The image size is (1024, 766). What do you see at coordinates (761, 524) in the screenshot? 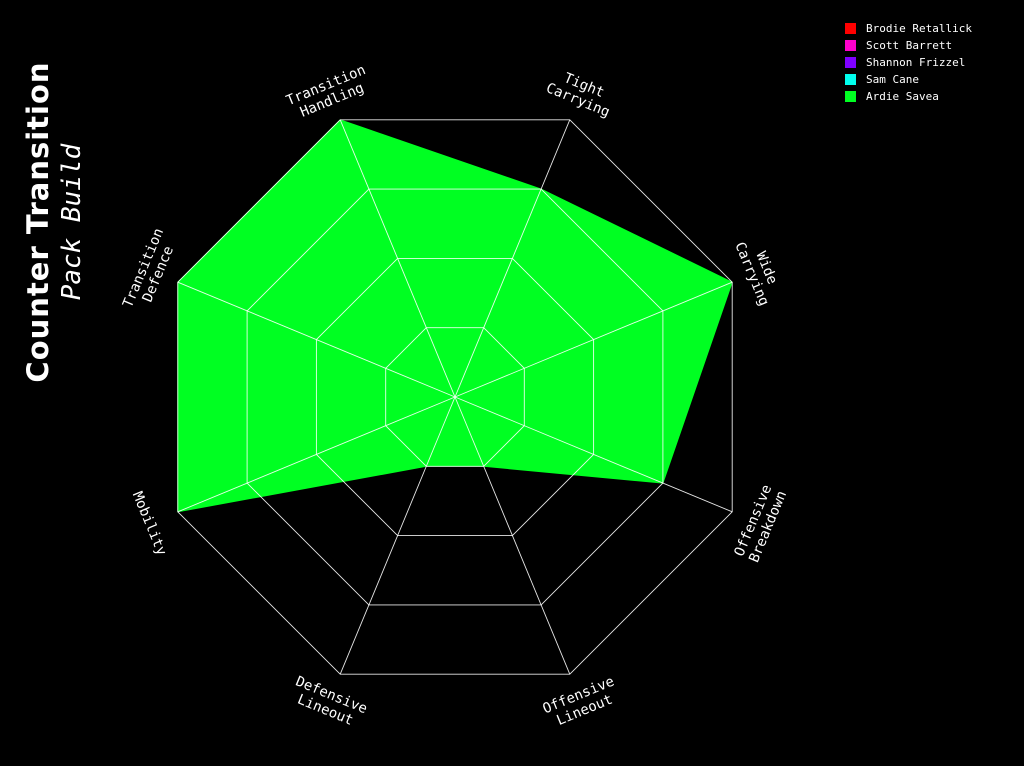
I see `axis-label: OffensiveBreakdown` at bounding box center [761, 524].